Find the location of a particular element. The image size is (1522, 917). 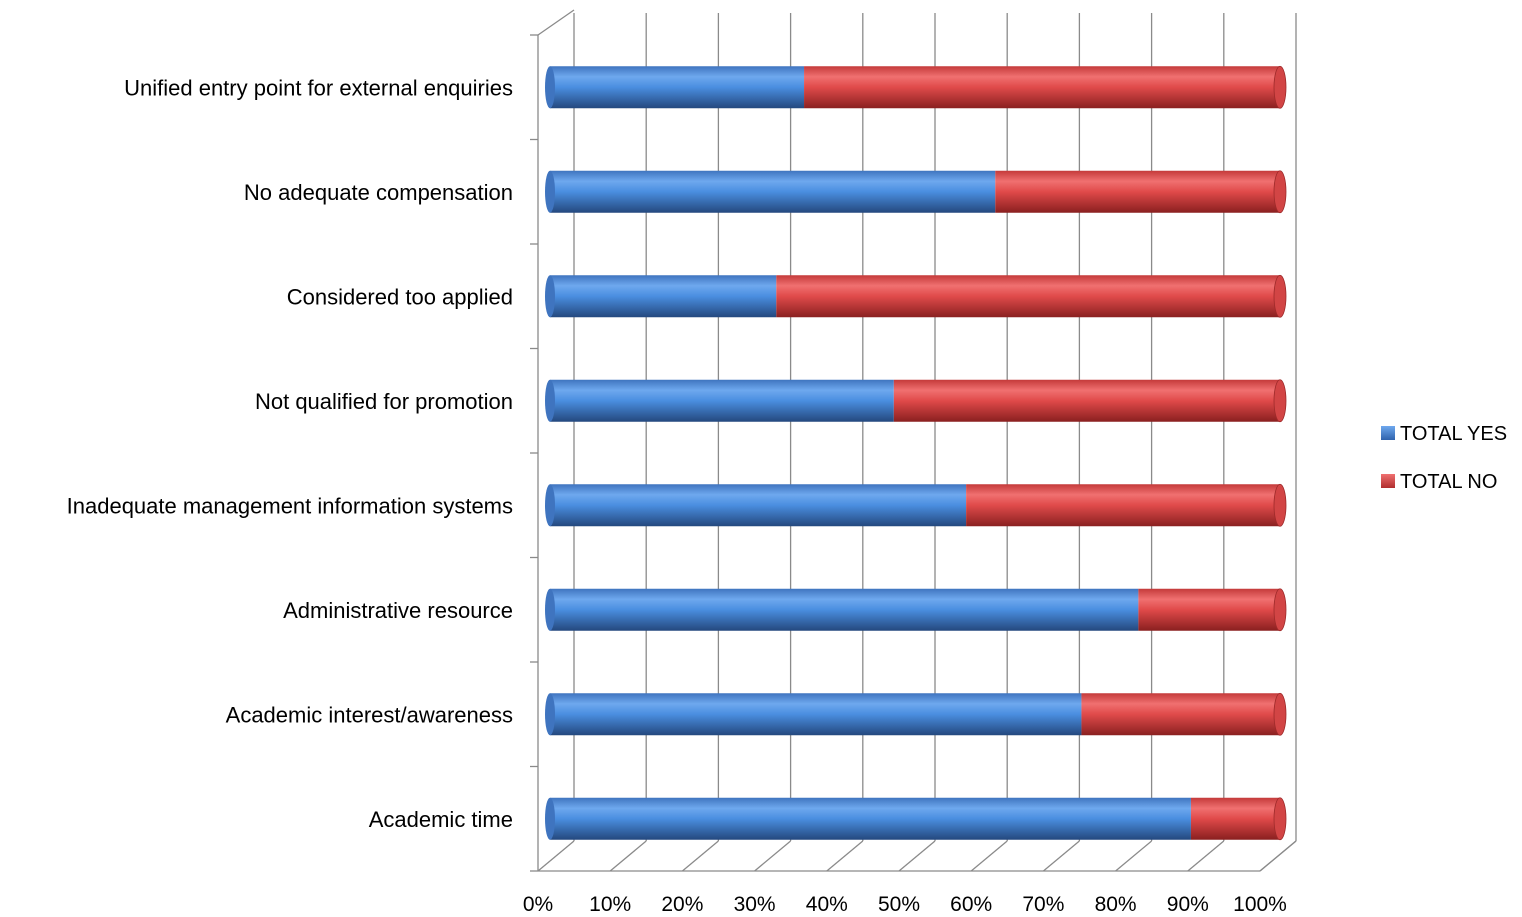

x-tick-label: 80% is located at coordinates (1116, 904).